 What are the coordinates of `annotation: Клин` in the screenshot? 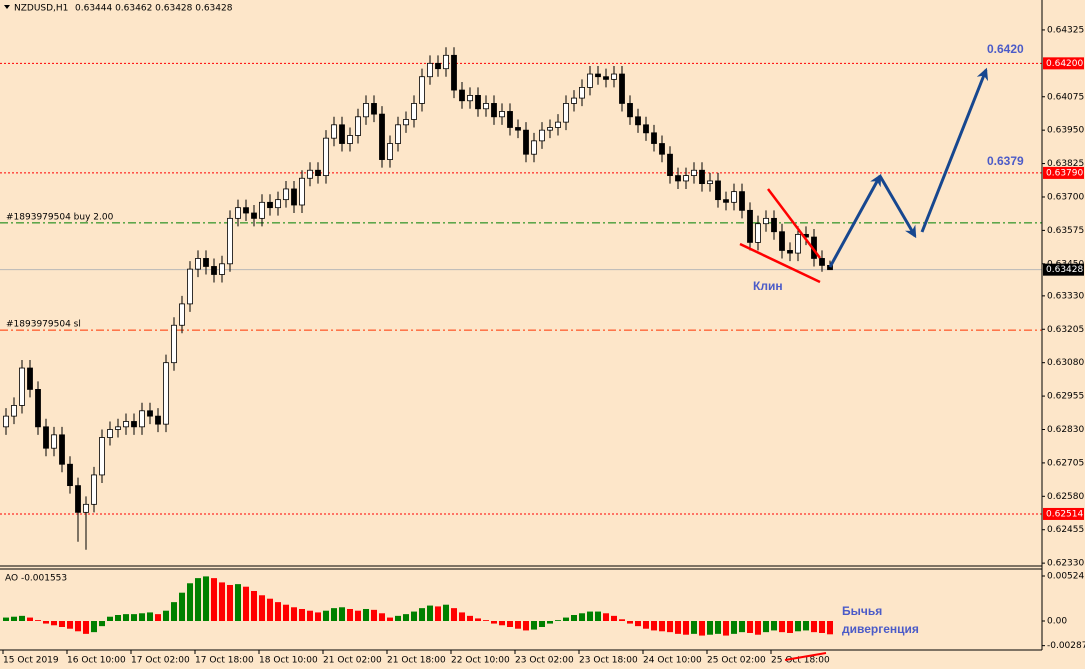 It's located at (768, 286).